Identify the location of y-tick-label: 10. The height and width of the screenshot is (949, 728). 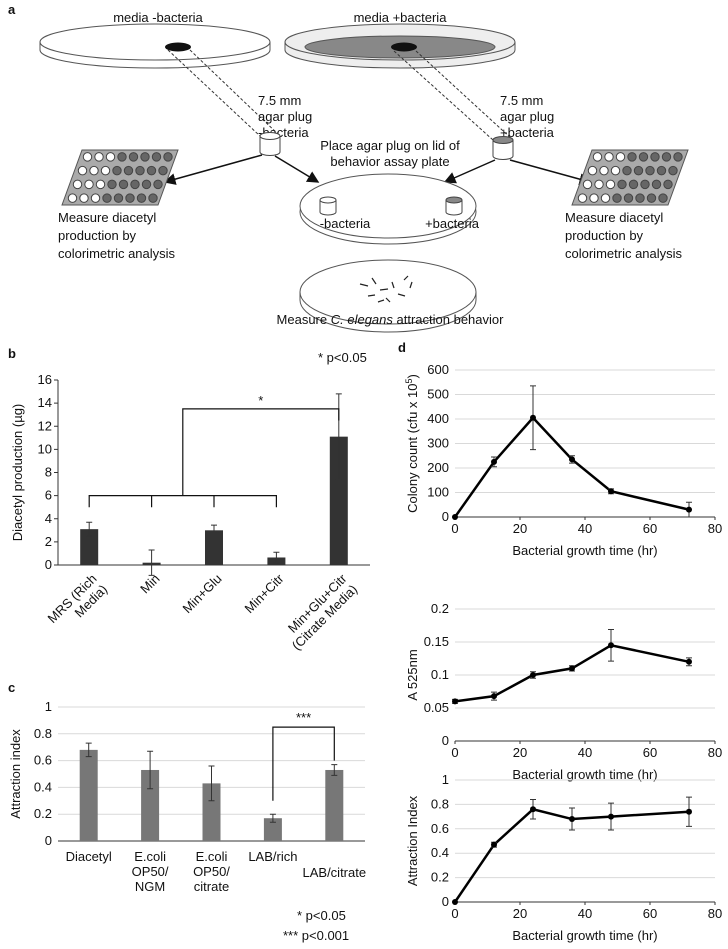
(45, 448).